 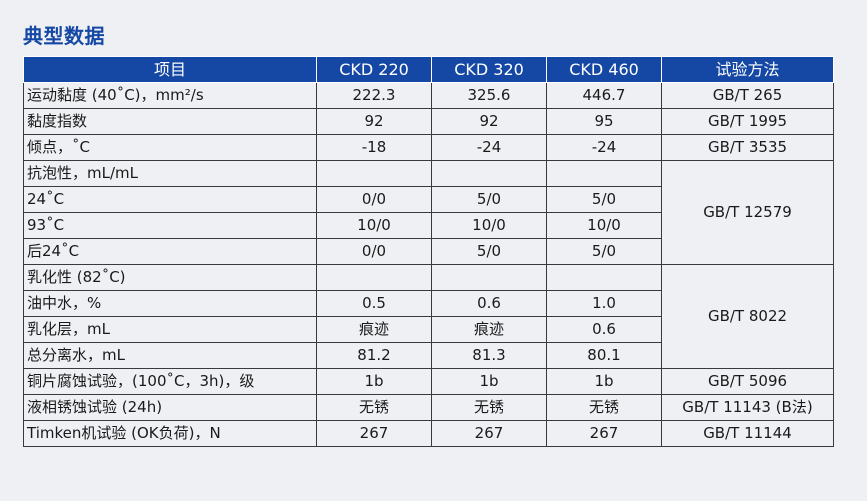 What do you see at coordinates (604, 381) in the screenshot?
I see `cell-ckd-460: 1b` at bounding box center [604, 381].